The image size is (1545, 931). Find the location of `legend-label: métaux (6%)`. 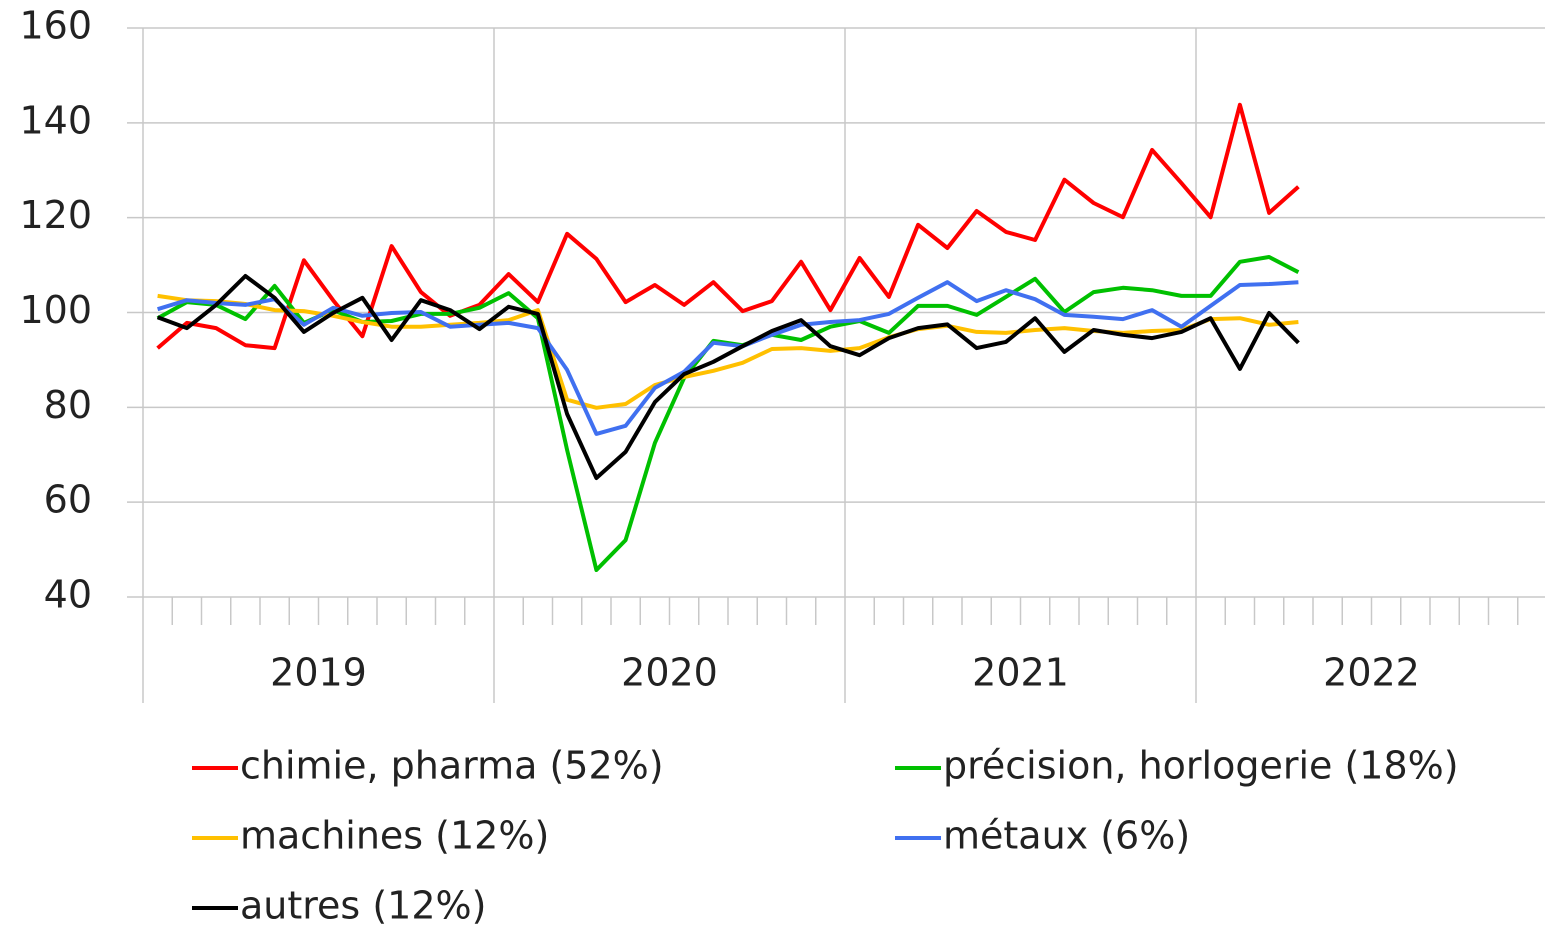

legend-label: métaux (6%) is located at coordinates (1066, 836).